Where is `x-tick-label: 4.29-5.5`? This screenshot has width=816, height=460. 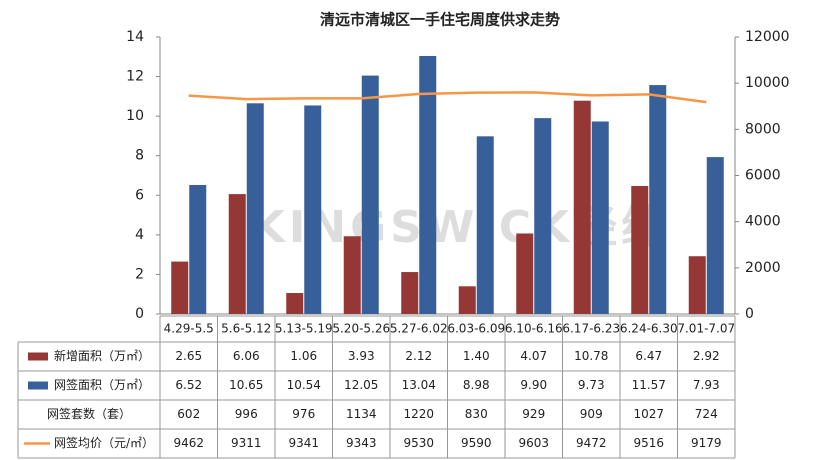
x-tick-label: 4.29-5.5 is located at coordinates (189, 329).